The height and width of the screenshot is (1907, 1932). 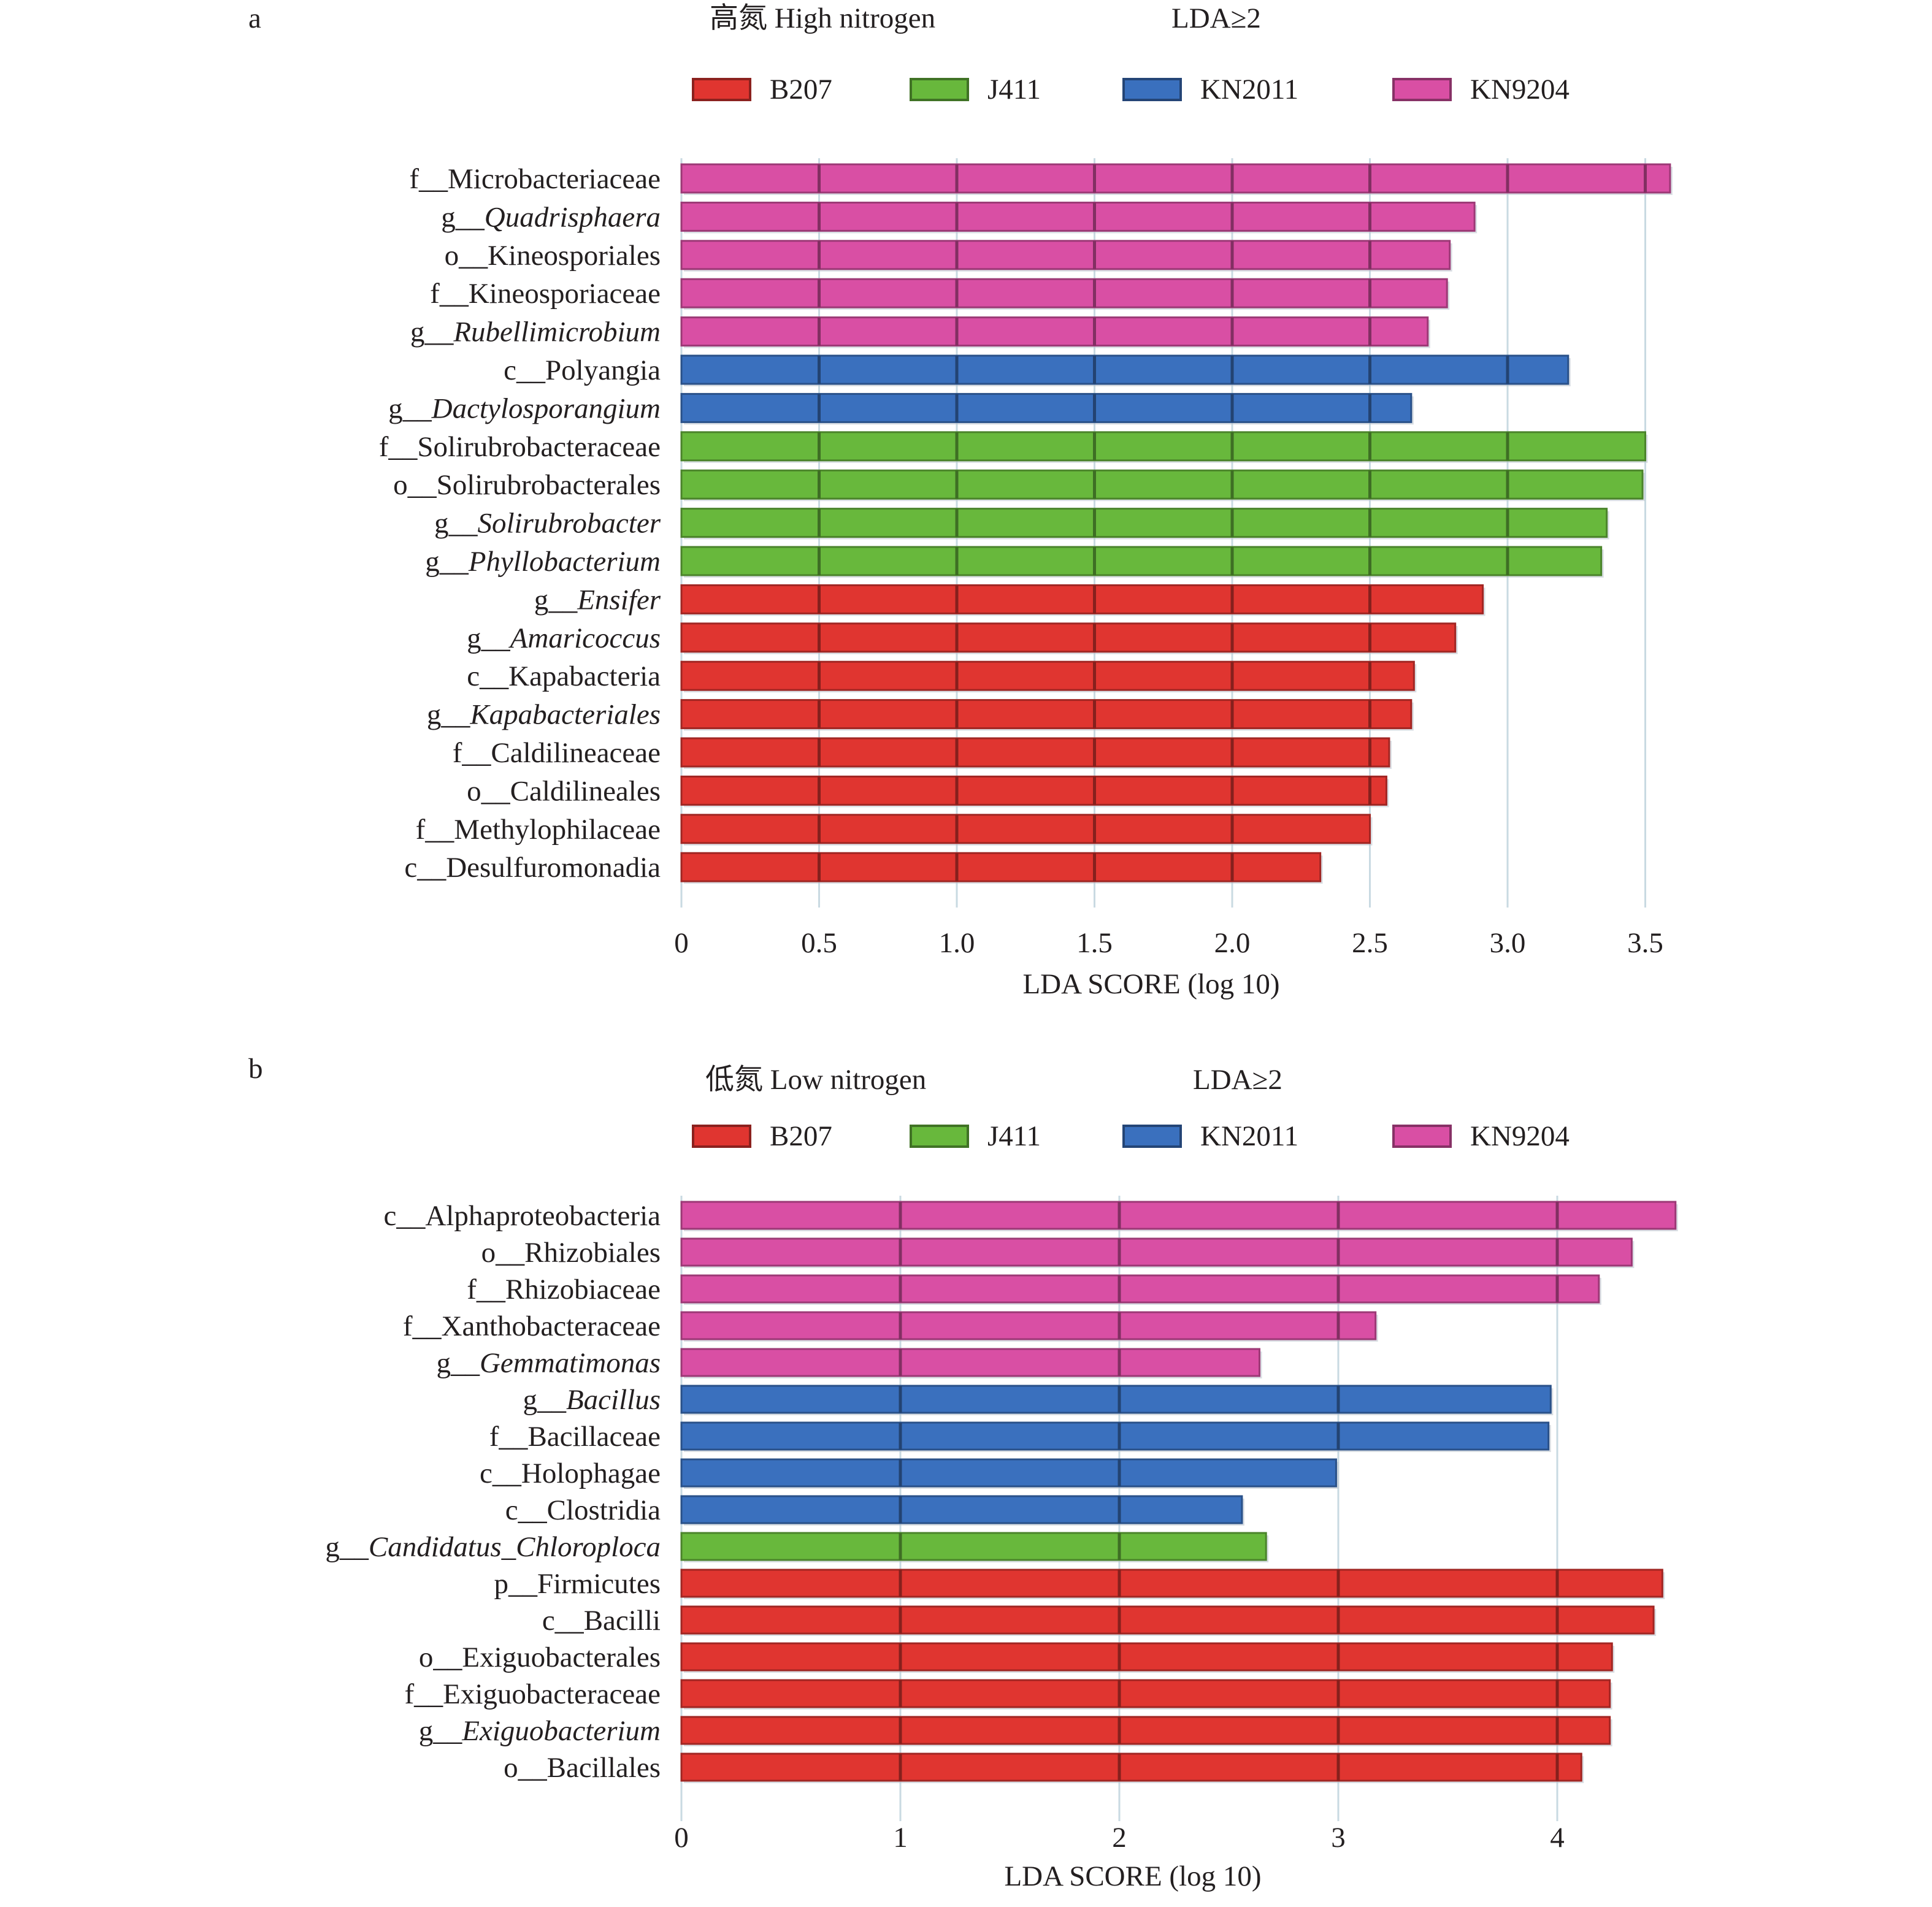 What do you see at coordinates (515, 1547) in the screenshot?
I see `taxon-name: Candidatus_Chloroploca` at bounding box center [515, 1547].